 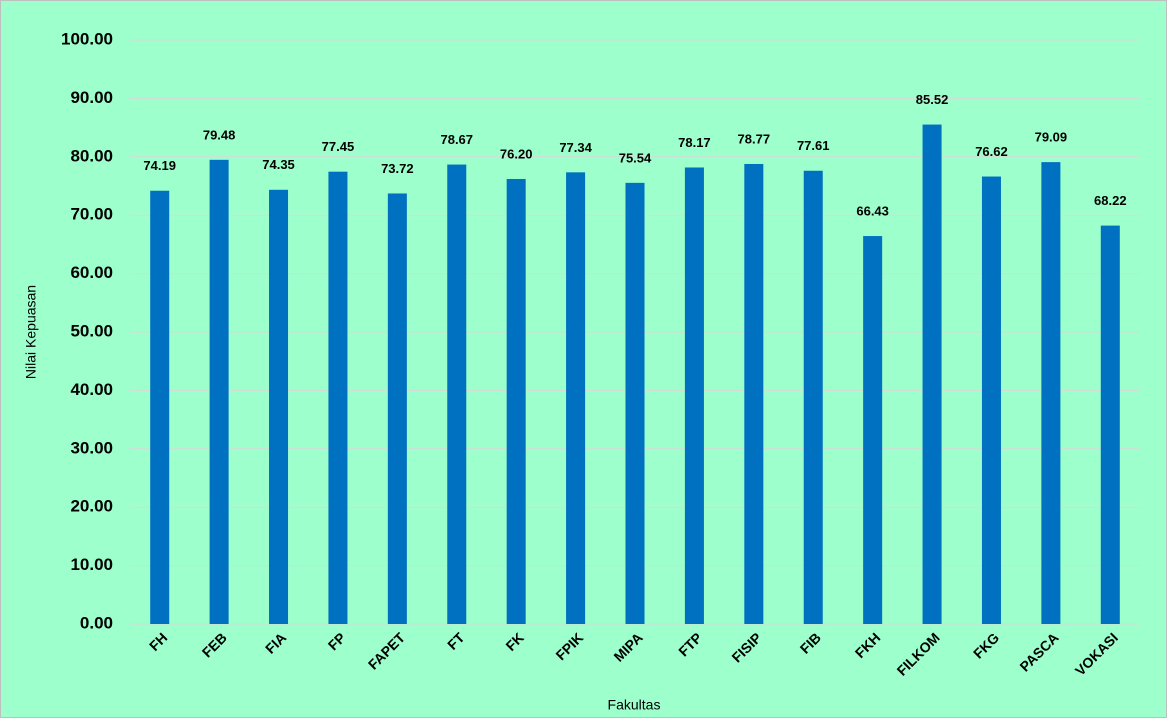 I want to click on x-axis-title: Fakultas, so click(x=634, y=705).